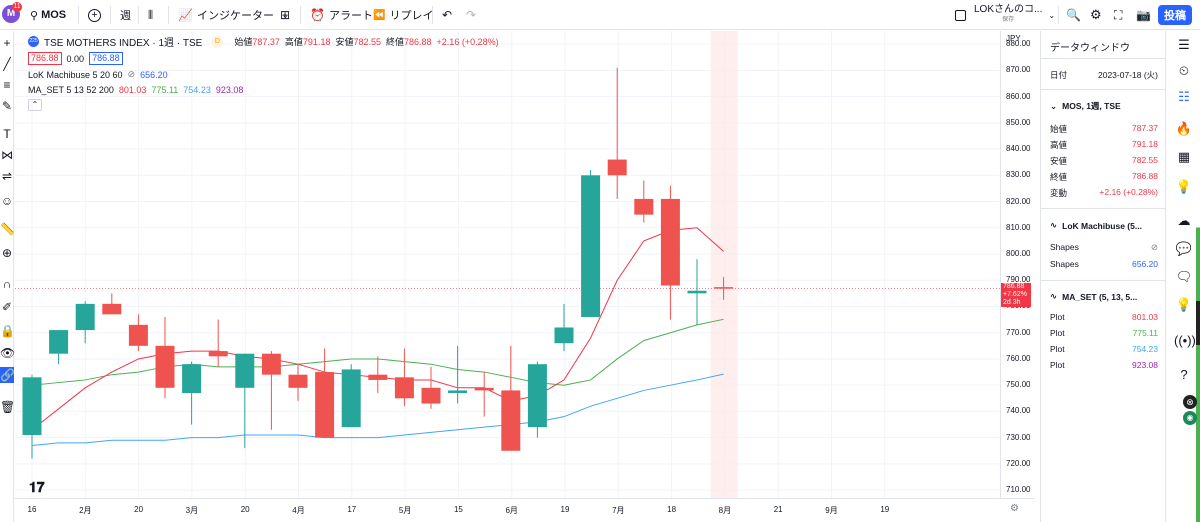 The image size is (1200, 522). What do you see at coordinates (7, 284) in the screenshot?
I see `magnet-icon: ∩` at bounding box center [7, 284].